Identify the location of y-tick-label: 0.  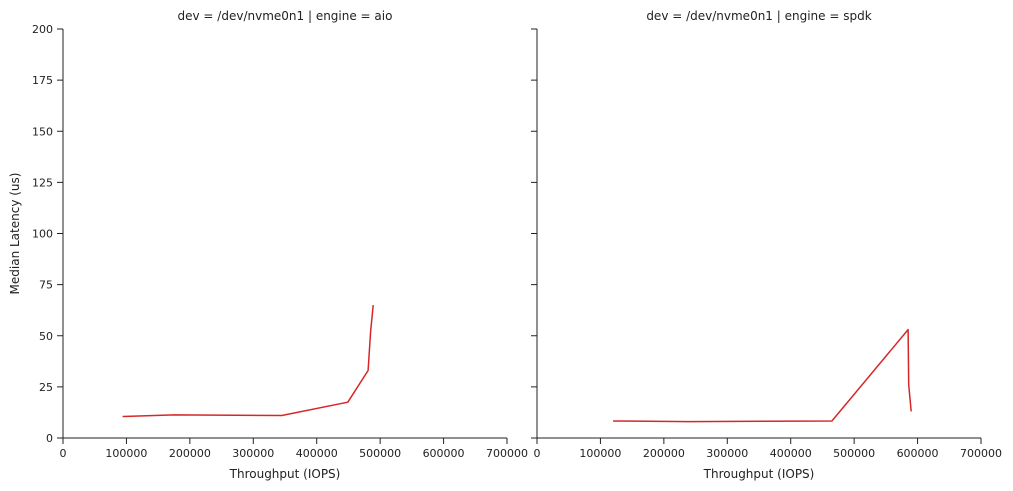
(49, 438).